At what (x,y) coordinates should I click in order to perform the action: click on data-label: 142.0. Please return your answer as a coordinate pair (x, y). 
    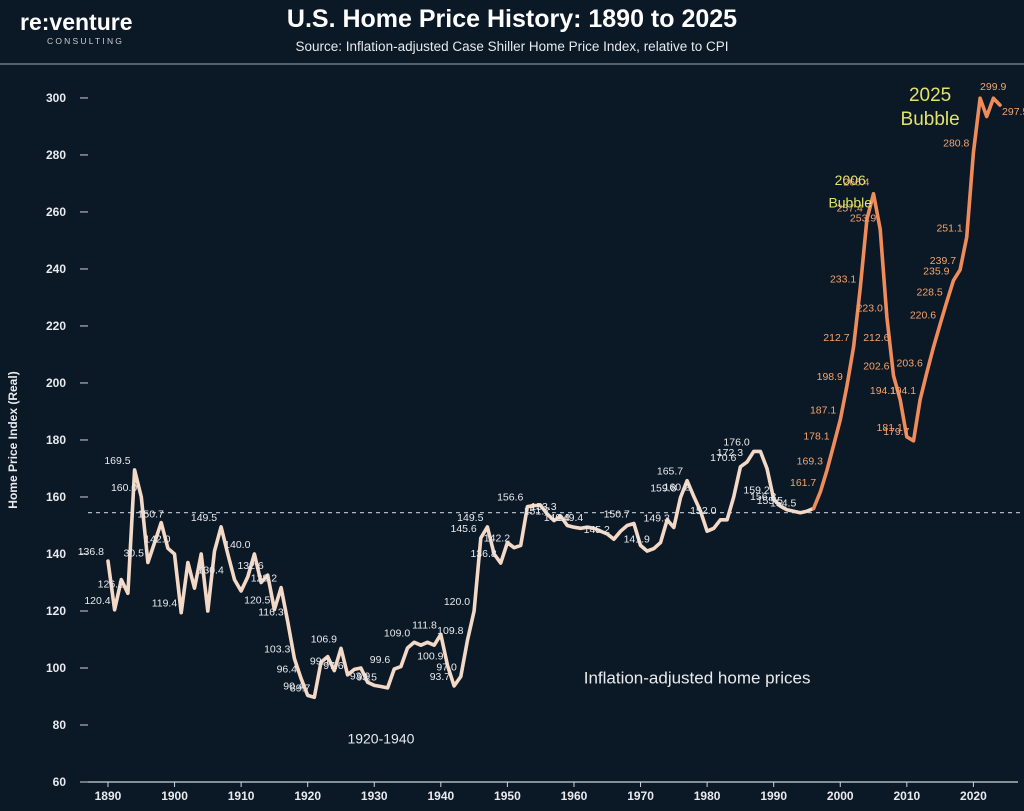
    Looking at the image, I should click on (157, 539).